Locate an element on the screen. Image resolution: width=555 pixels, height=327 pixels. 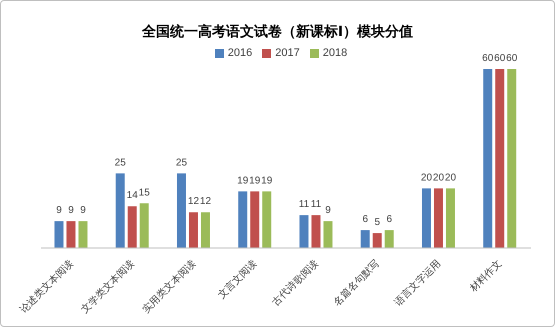
data-label: 15 is located at coordinates (144, 192).